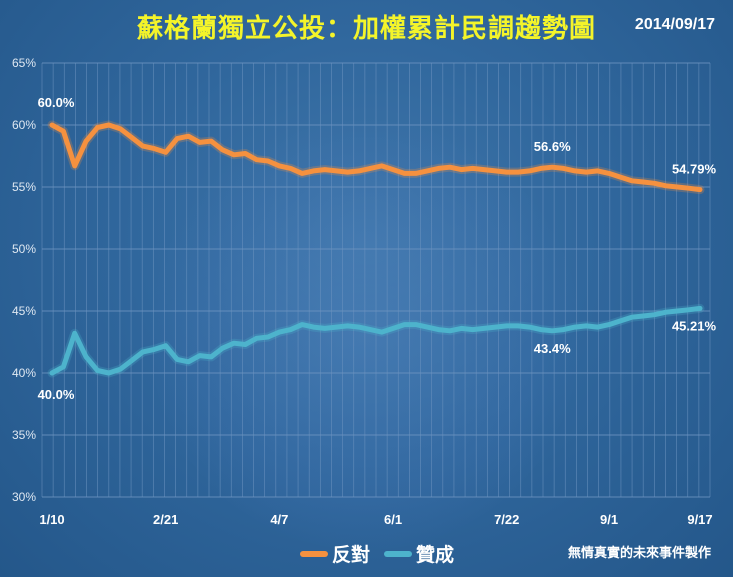 The image size is (733, 577). Describe the element at coordinates (694, 325) in the screenshot. I see `data-label: 45.21%` at that location.